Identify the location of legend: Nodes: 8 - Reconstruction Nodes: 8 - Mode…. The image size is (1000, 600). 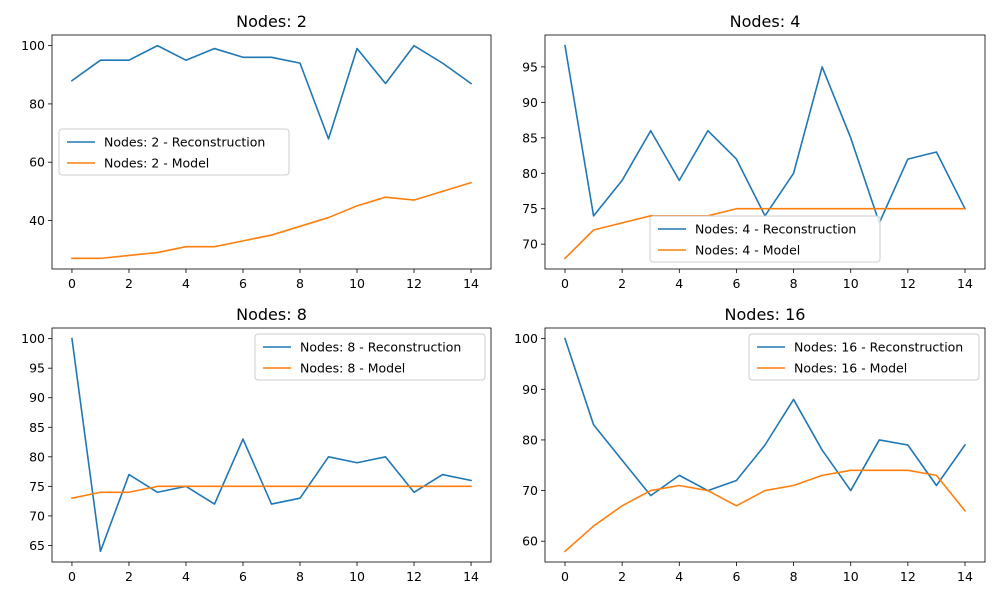
(370, 357).